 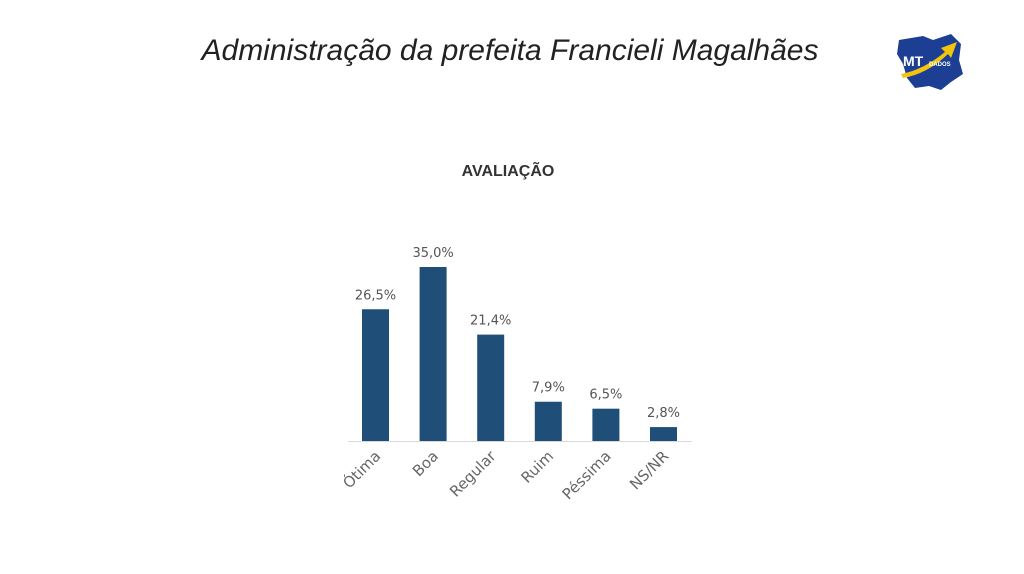 I want to click on bar-value-label-5: 2,8%, so click(x=663, y=413).